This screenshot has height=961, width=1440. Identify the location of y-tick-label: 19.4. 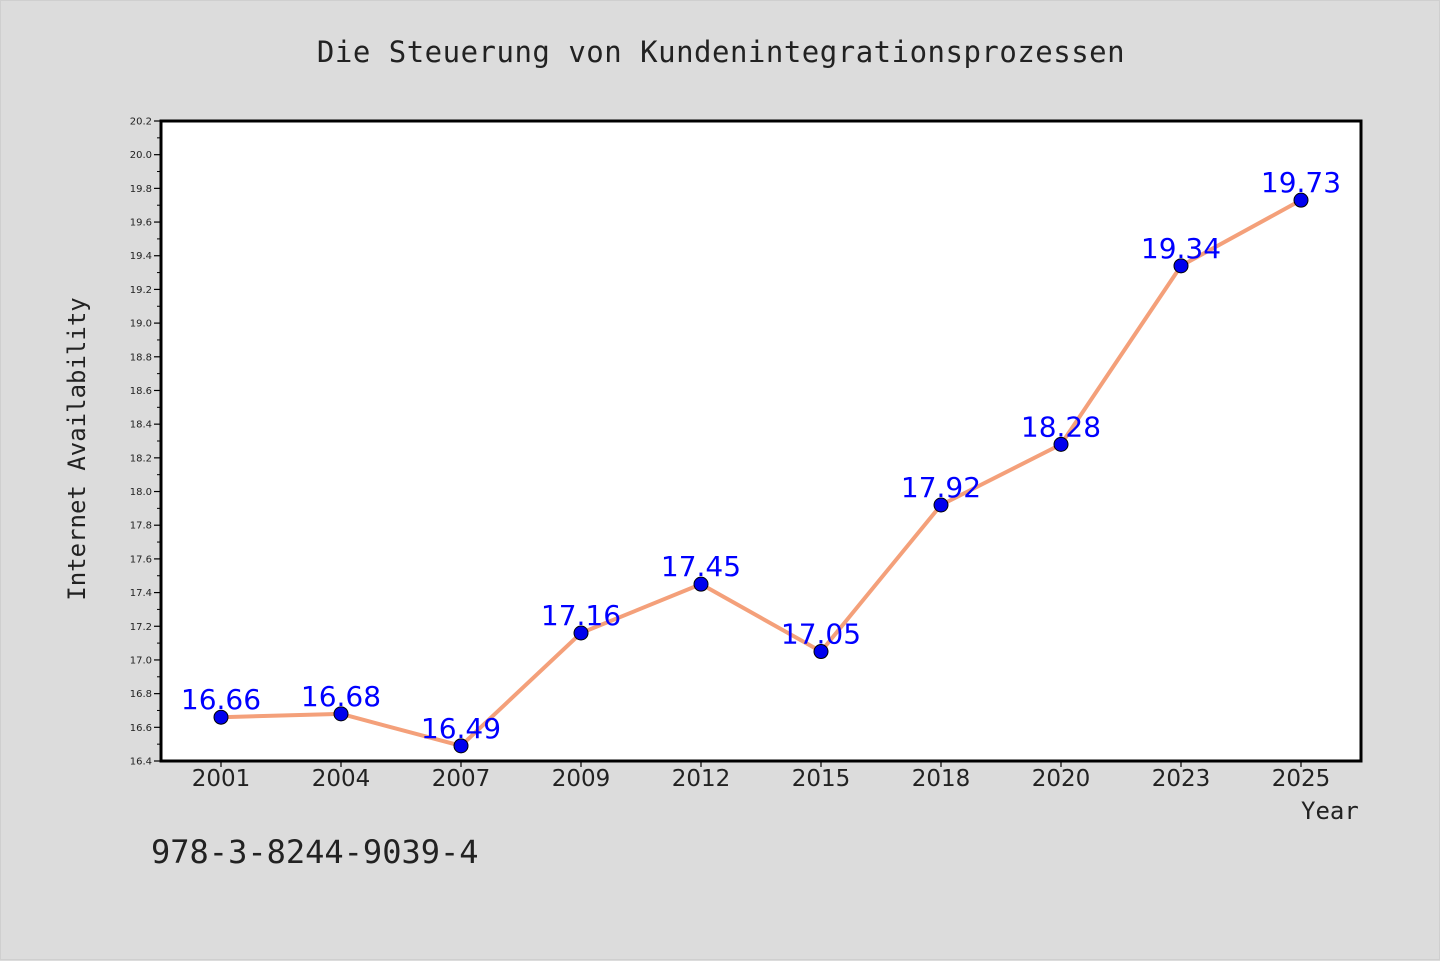
(141, 256).